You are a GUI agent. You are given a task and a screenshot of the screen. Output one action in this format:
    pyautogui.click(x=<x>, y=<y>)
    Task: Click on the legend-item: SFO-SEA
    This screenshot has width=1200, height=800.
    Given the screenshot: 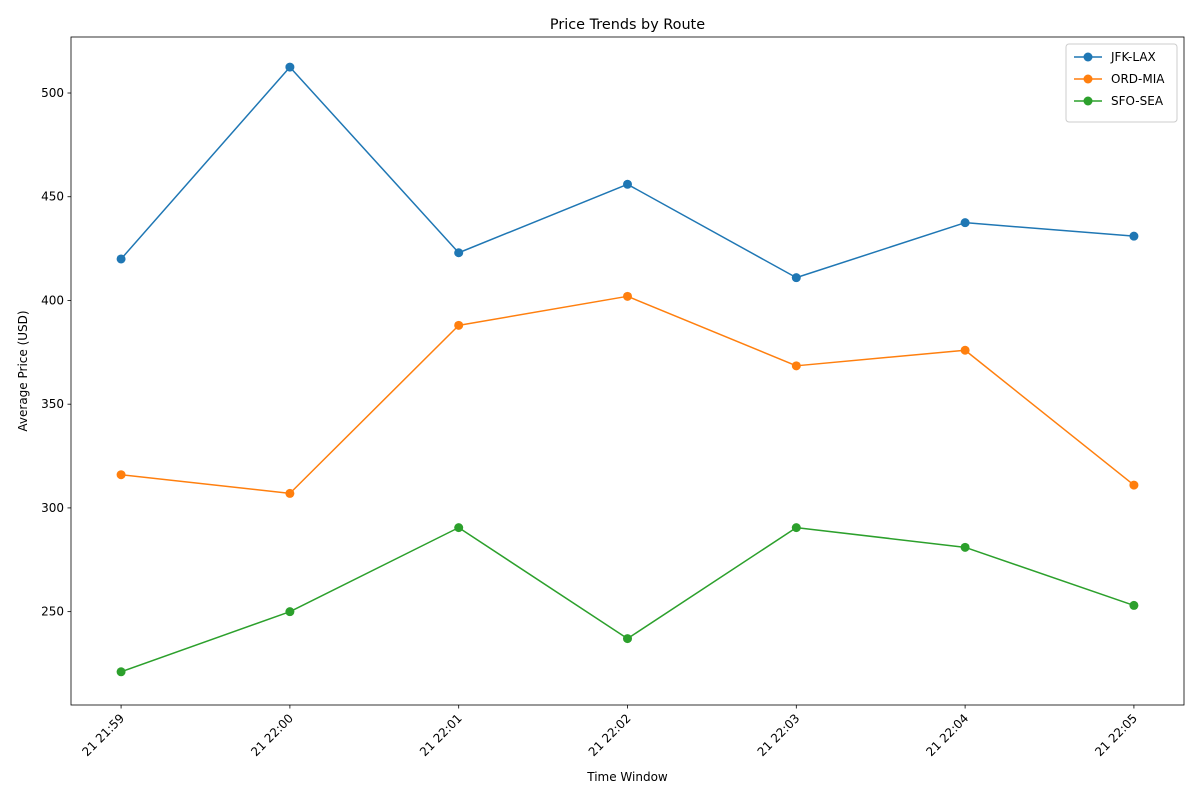 What is the action you would take?
    pyautogui.click(x=1119, y=101)
    